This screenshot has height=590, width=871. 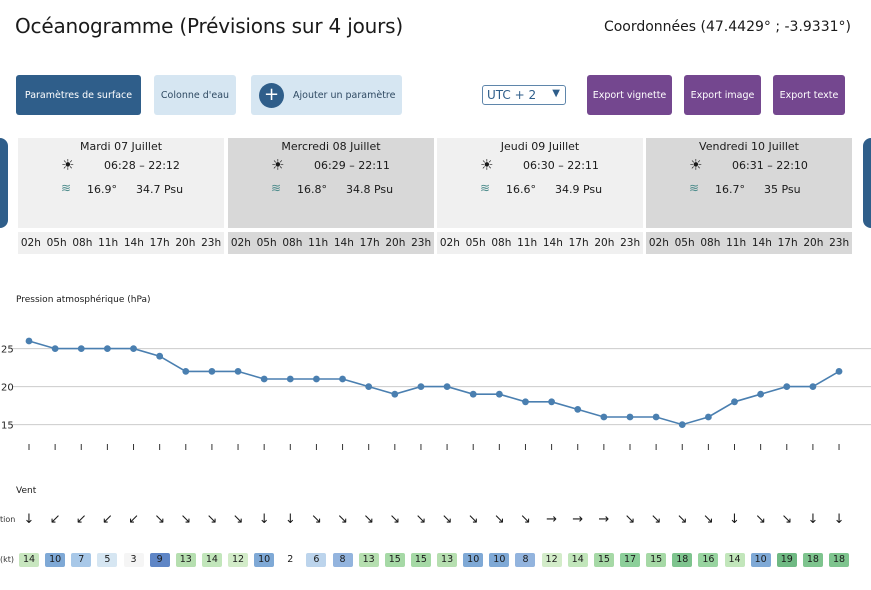 What do you see at coordinates (434, 383) in the screenshot?
I see `pressure-line` at bounding box center [434, 383].